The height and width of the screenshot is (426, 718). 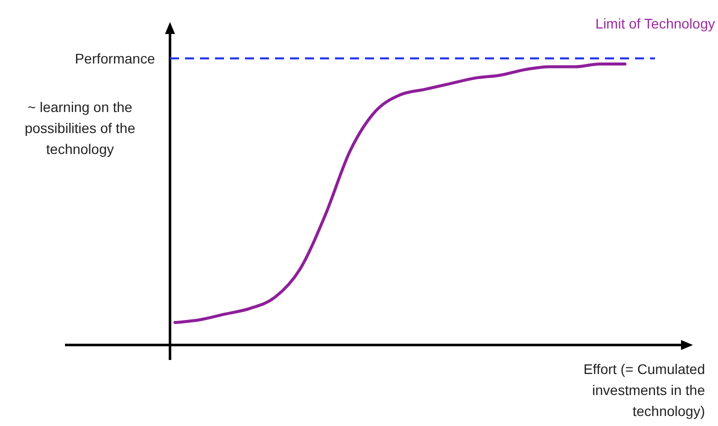 I want to click on y-axis-title: Performance, so click(x=115, y=58).